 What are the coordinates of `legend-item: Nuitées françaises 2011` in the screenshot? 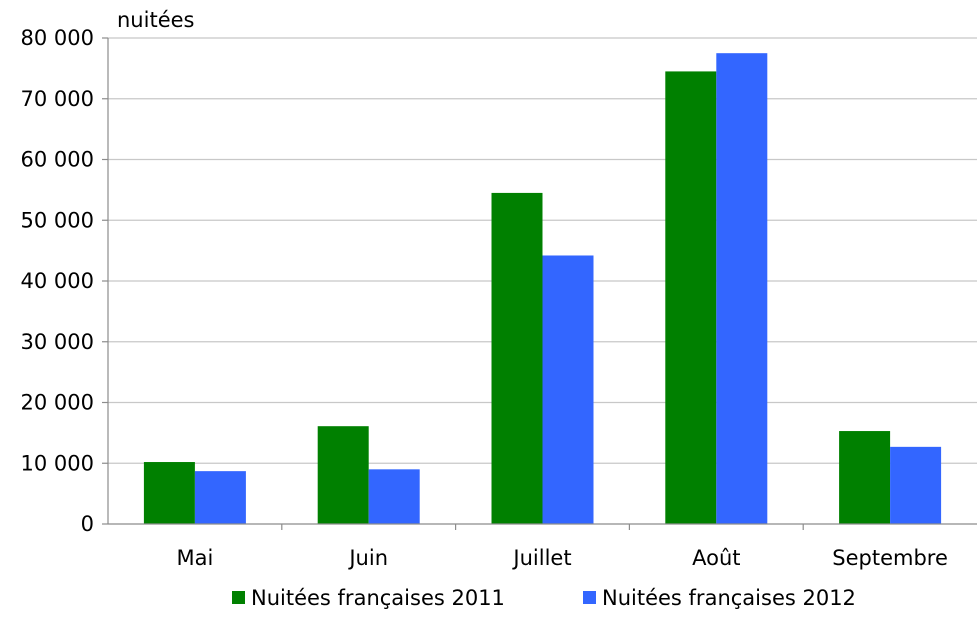 It's located at (368, 598).